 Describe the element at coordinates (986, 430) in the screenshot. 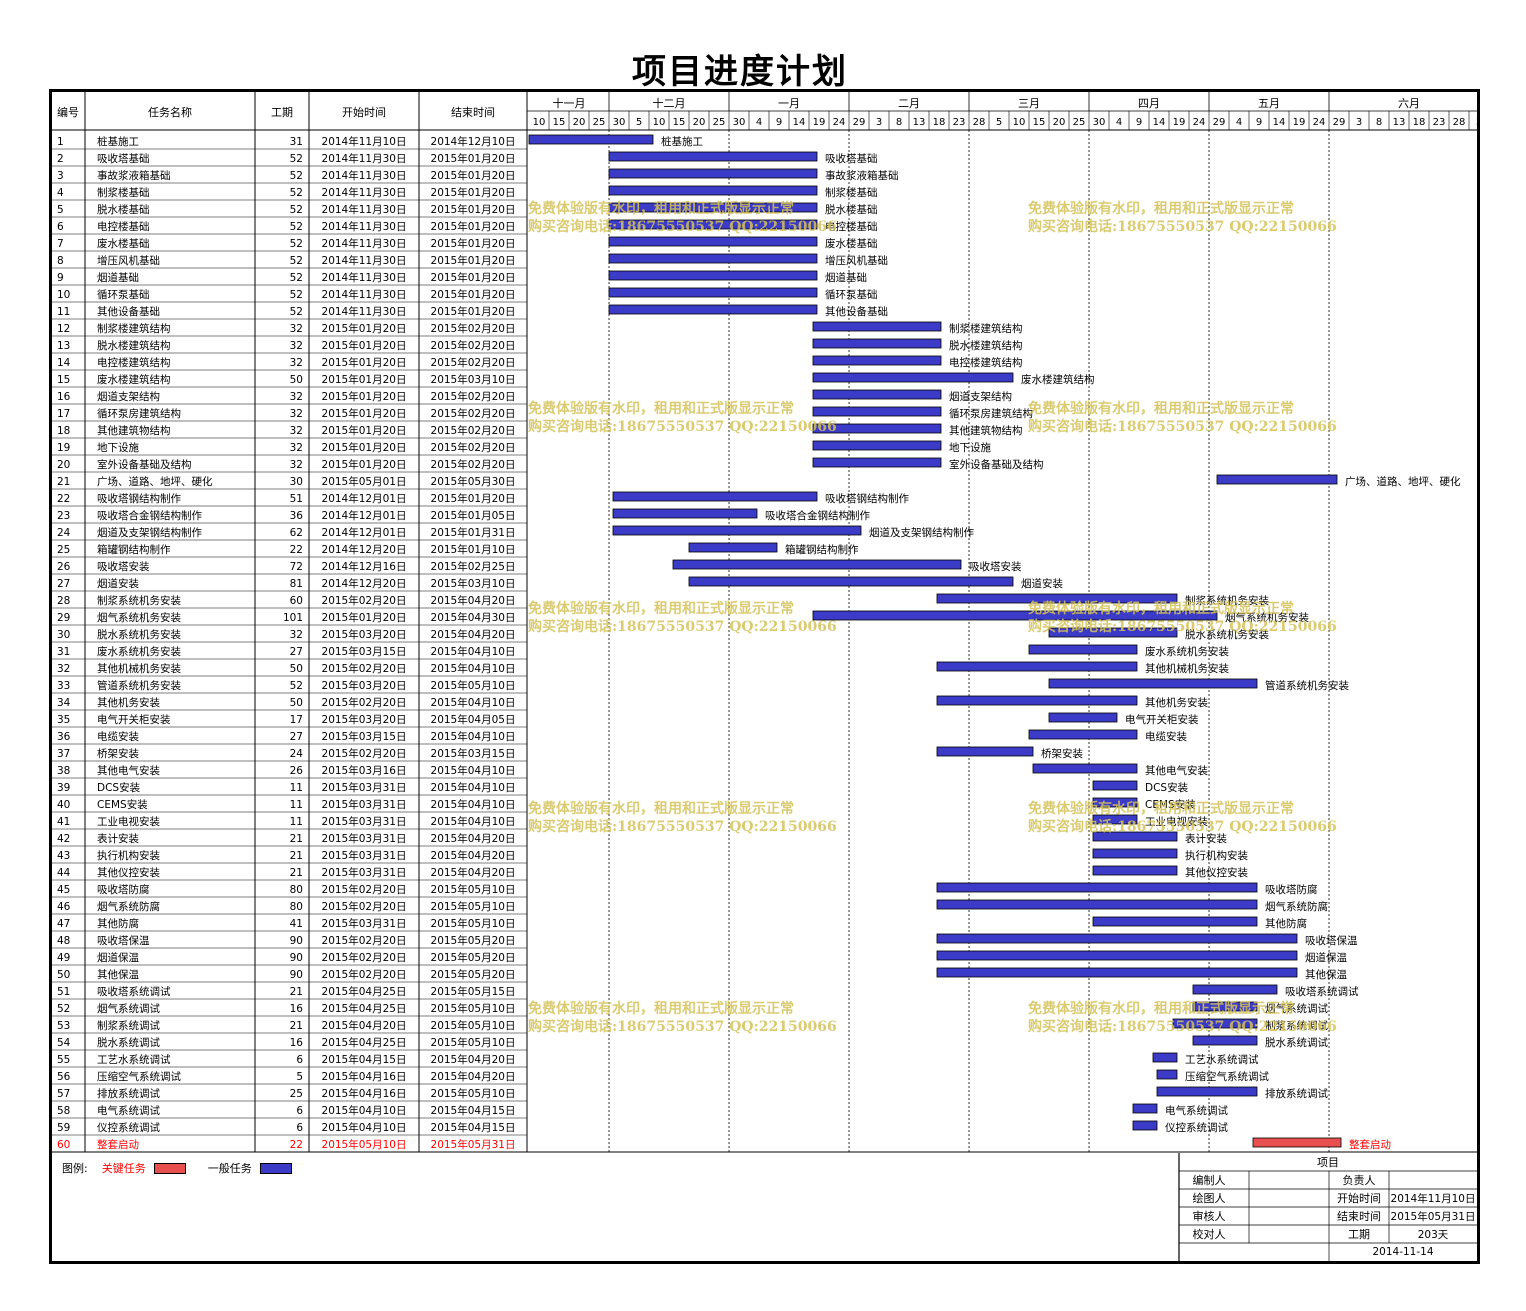

I see `gantt-bar-label: 其他建筑物结构` at that location.